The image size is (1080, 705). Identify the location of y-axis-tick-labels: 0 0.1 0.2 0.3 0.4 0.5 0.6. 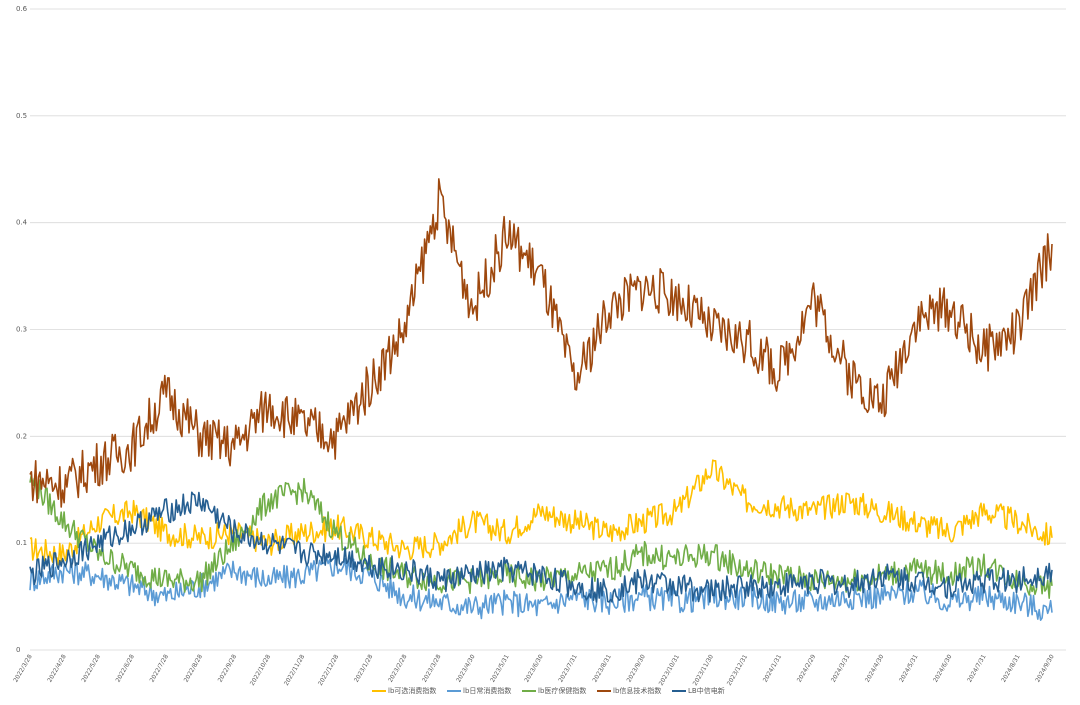
(22, 329).